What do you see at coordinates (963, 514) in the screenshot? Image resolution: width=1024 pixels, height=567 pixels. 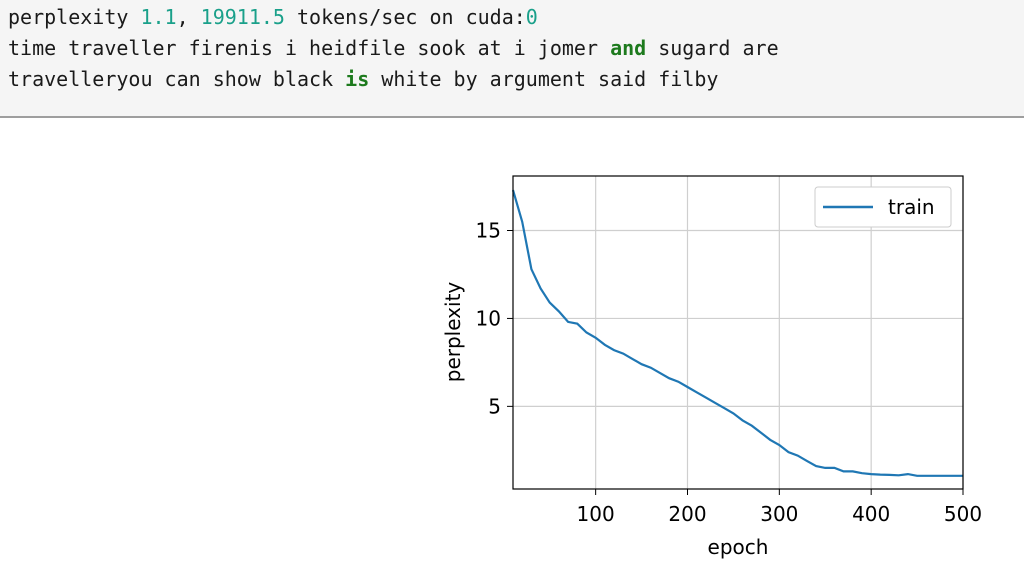 I see `x-tick-label: 500` at bounding box center [963, 514].